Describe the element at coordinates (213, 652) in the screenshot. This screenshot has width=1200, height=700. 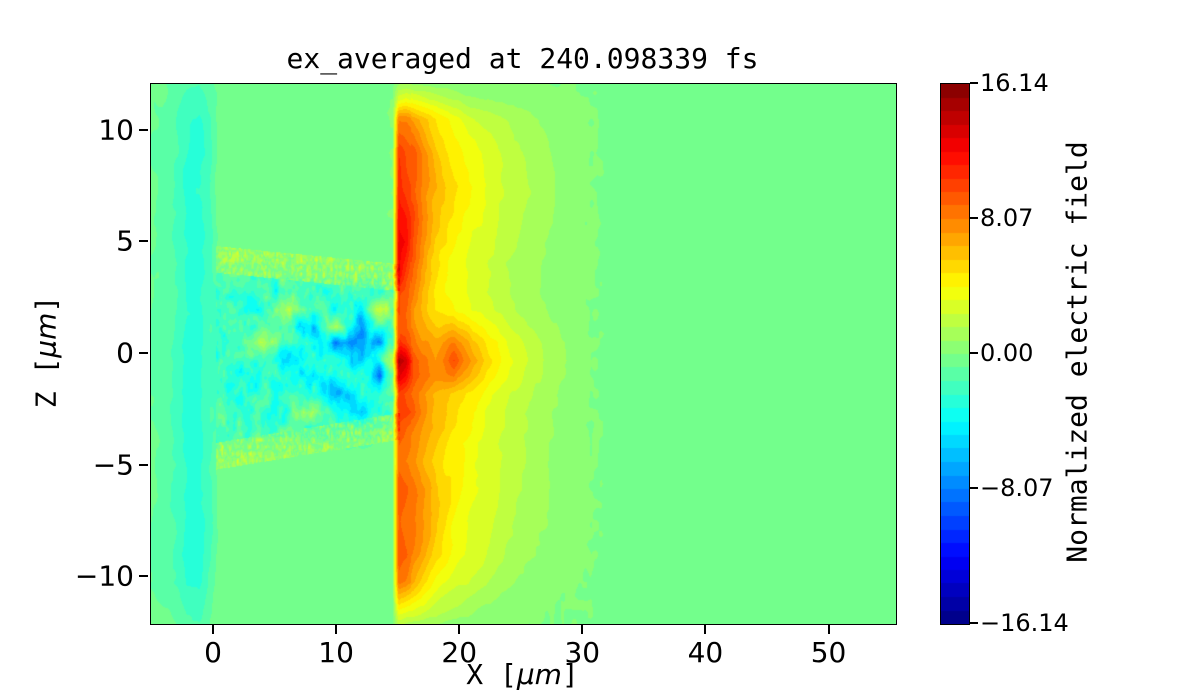
I see `x-tick-label: 0` at that location.